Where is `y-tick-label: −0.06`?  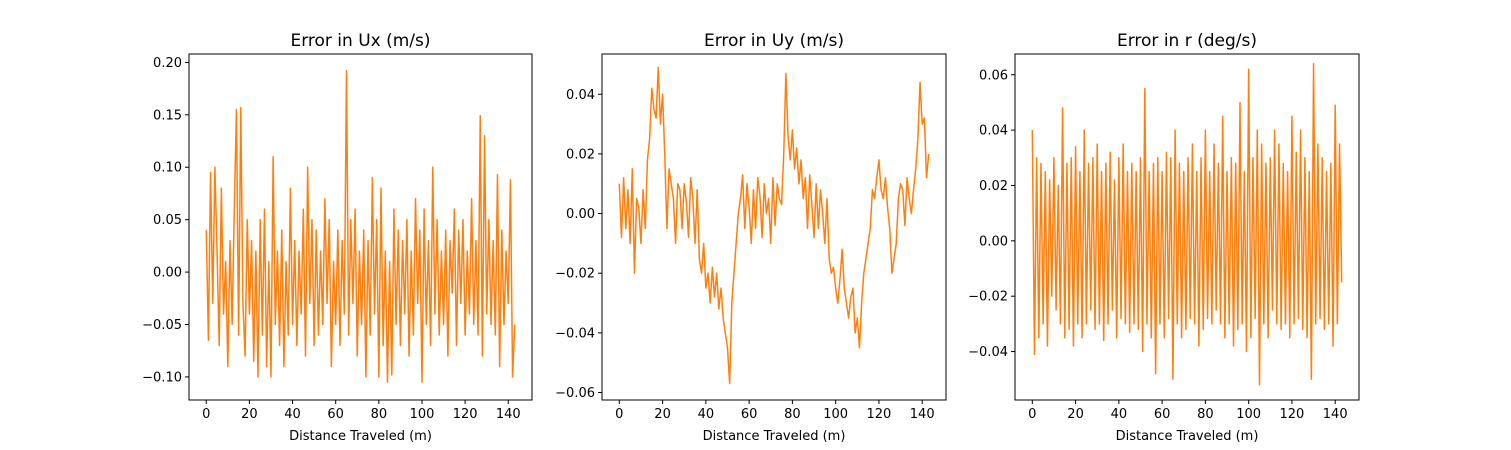 y-tick-label: −0.06 is located at coordinates (575, 393).